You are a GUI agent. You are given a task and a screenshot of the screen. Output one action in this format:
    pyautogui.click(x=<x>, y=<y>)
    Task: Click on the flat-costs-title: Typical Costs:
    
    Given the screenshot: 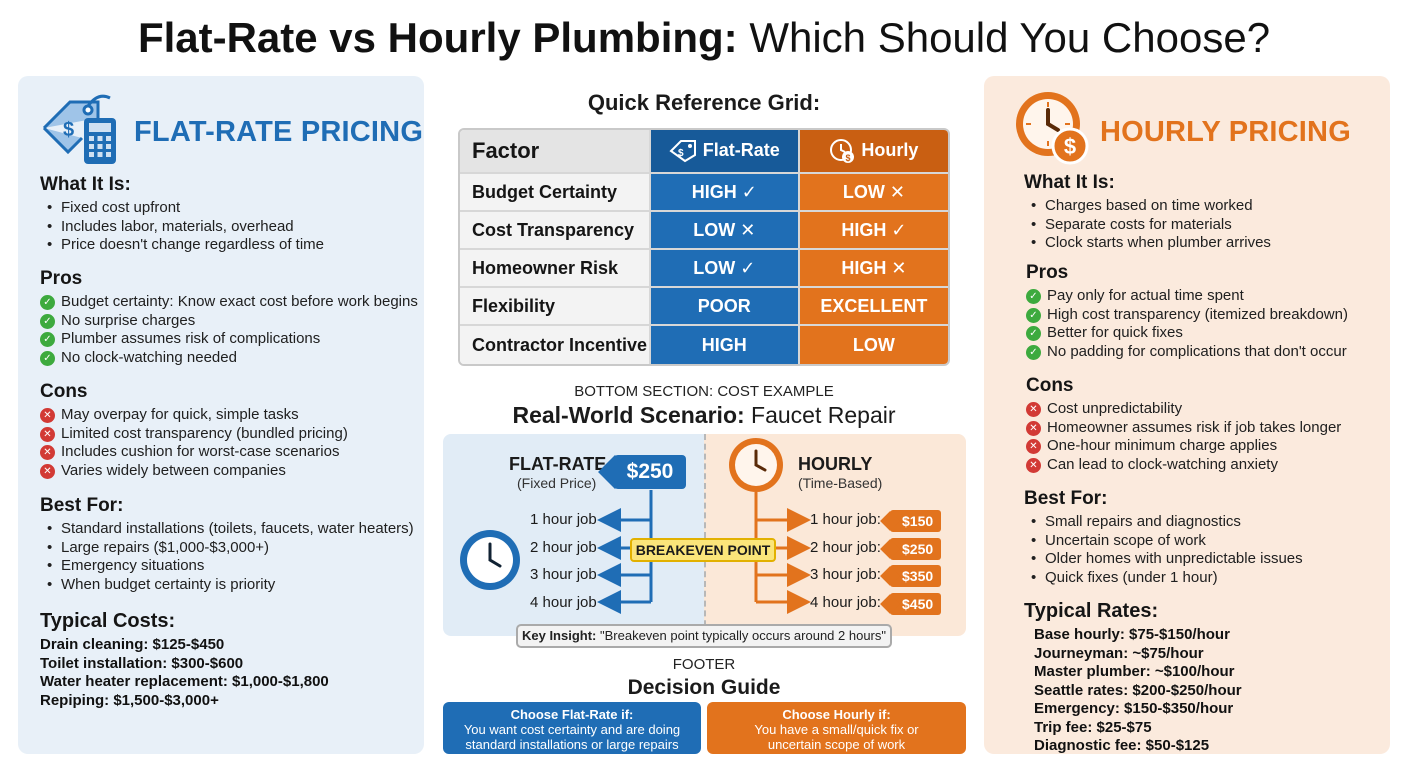 What is the action you would take?
    pyautogui.click(x=108, y=621)
    